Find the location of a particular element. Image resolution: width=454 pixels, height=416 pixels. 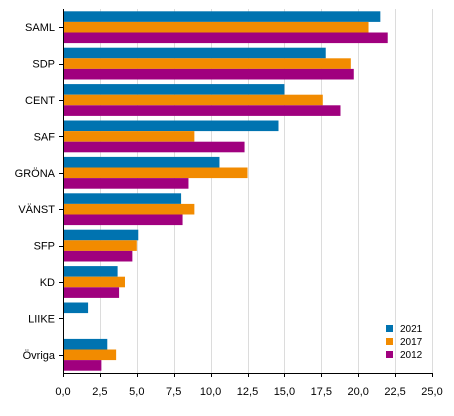

x-tick-label: 22,5 is located at coordinates (394, 392).